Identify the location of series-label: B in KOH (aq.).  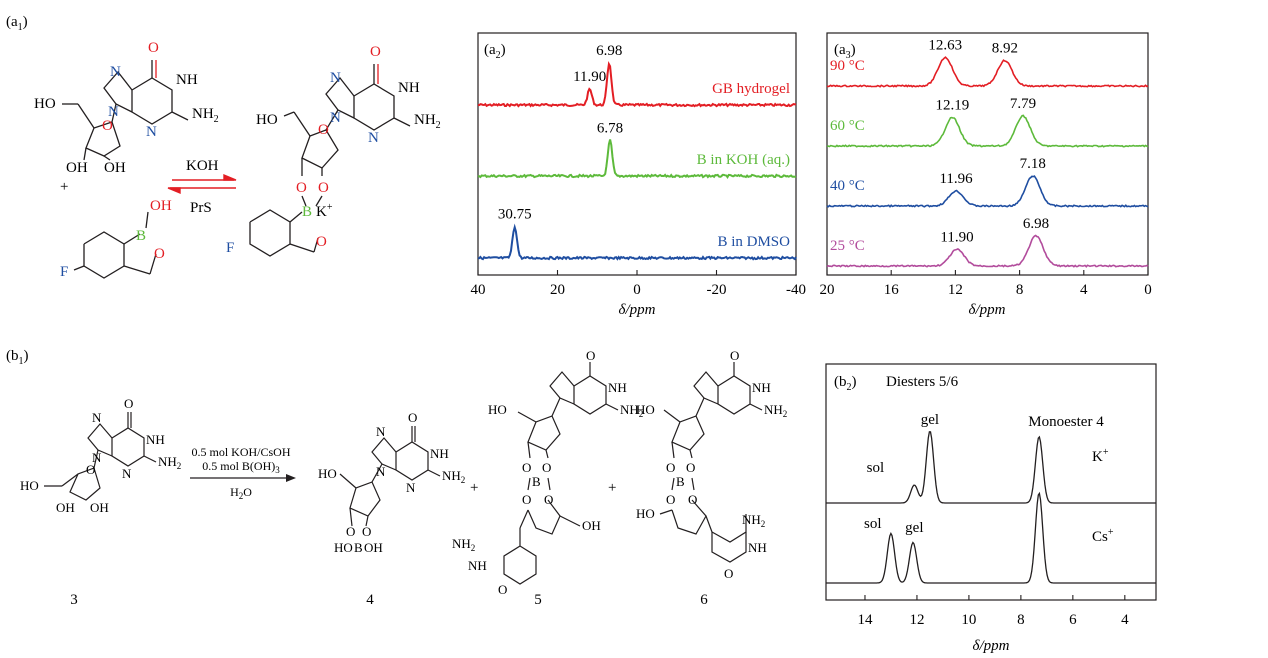
(743, 160).